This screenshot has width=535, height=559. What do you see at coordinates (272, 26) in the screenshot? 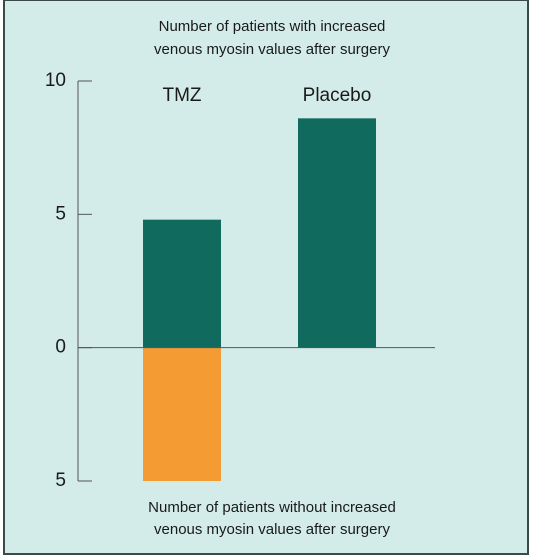
I see `chart-title: Number of patients with increased` at bounding box center [272, 26].